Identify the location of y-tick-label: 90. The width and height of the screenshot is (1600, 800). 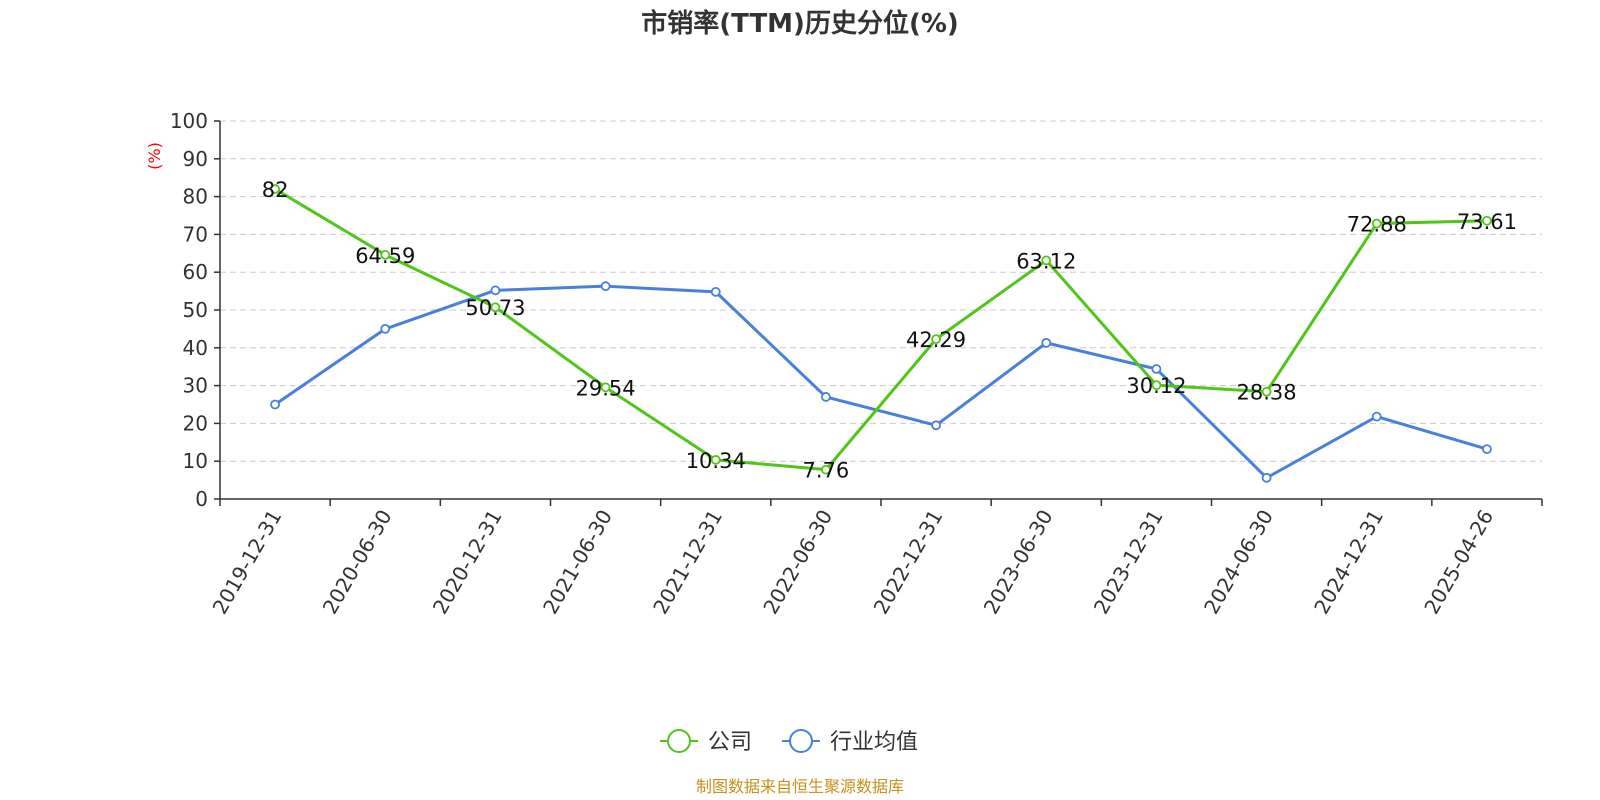
(195, 159).